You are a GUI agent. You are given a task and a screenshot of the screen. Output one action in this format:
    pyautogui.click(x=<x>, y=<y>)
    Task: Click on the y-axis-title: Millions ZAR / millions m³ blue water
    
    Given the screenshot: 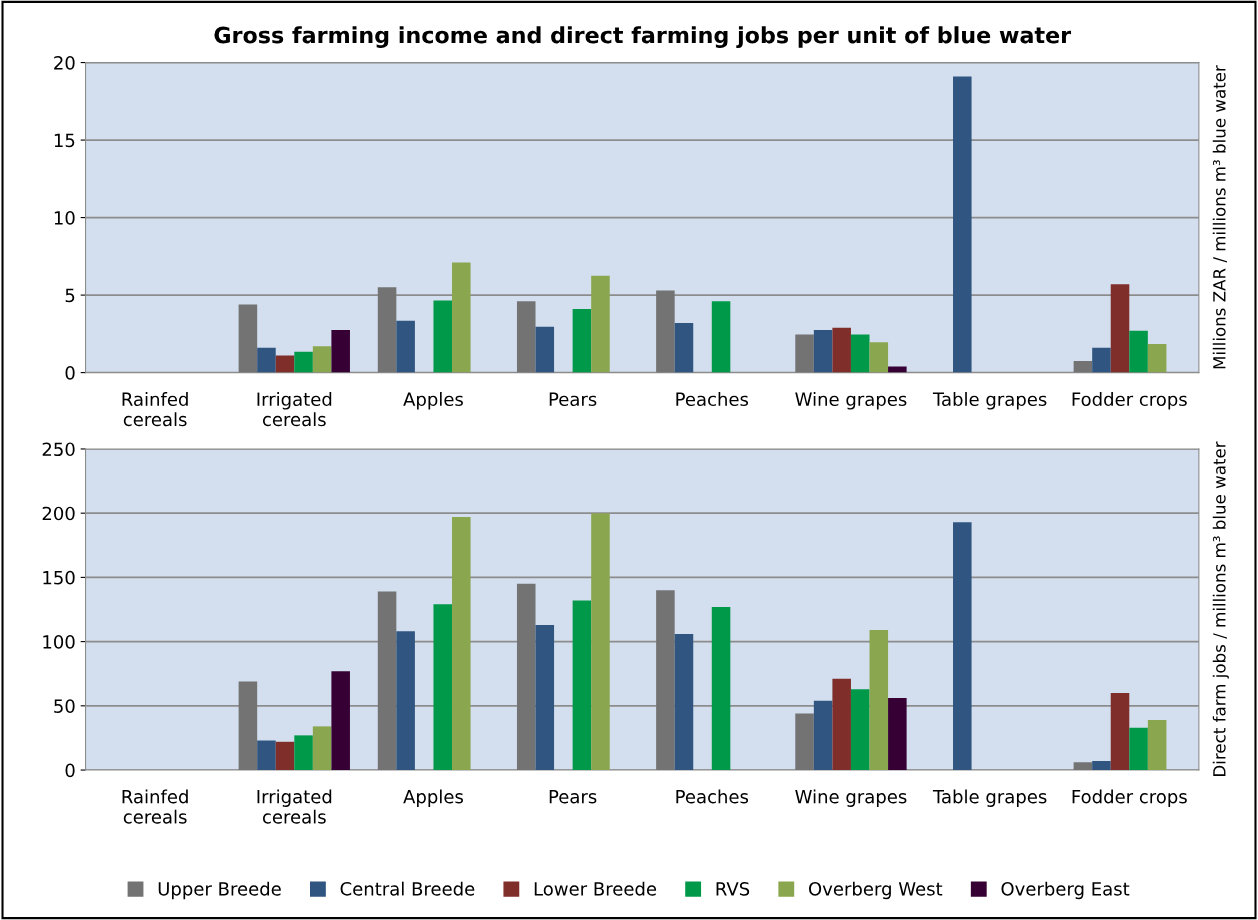 What is the action you would take?
    pyautogui.click(x=1219, y=217)
    